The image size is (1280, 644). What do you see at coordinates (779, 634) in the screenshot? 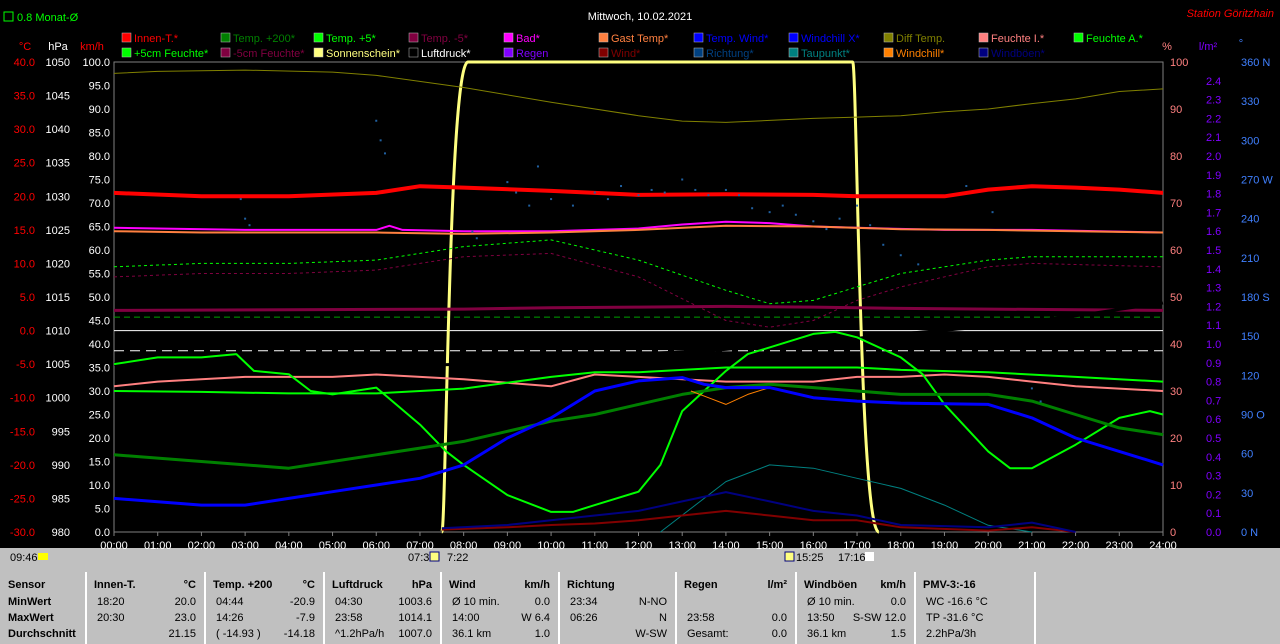
I see `stat-cell-right: 0.0` at bounding box center [779, 634].